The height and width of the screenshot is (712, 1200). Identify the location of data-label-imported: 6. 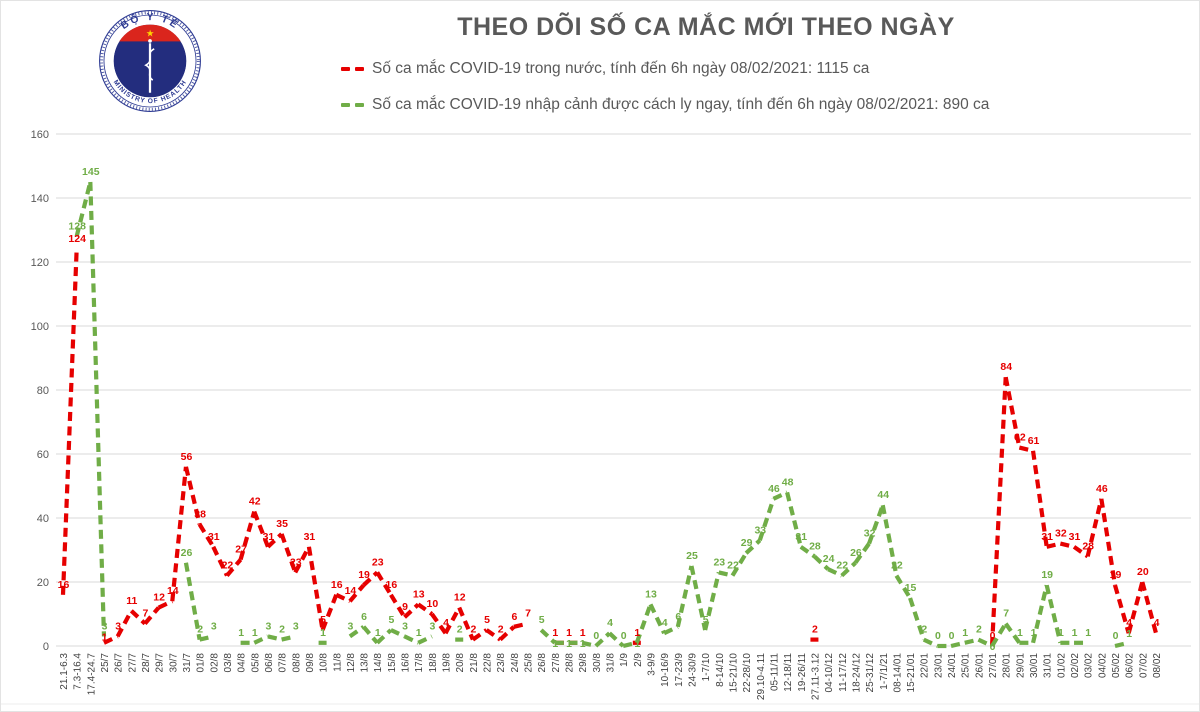
(364, 617).